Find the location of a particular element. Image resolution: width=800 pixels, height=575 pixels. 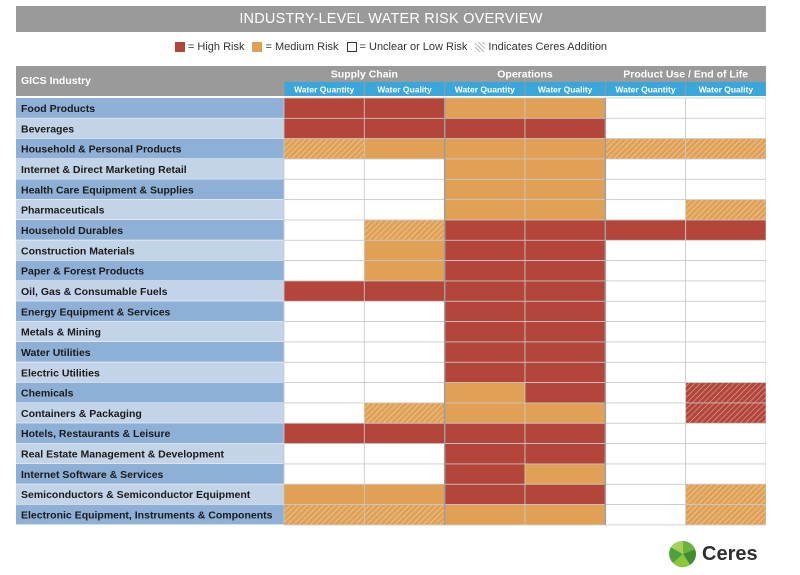

legend-item-low: = Unclear or Low Risk is located at coordinates (407, 47).